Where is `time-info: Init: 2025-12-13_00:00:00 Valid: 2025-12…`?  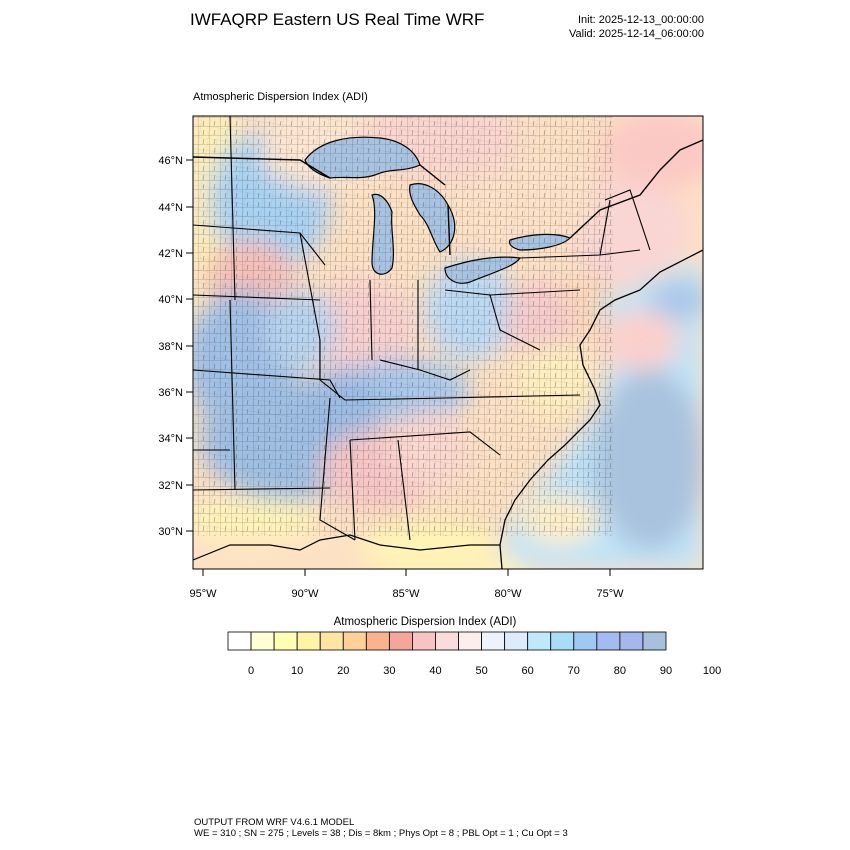 time-info: Init: 2025-12-13_00:00:00 Valid: 2025-12… is located at coordinates (636, 27).